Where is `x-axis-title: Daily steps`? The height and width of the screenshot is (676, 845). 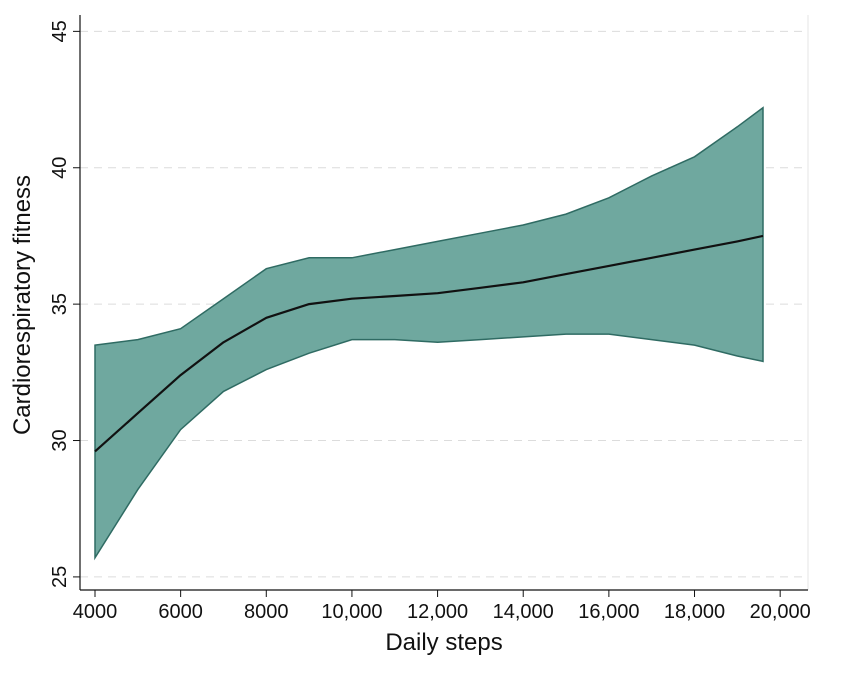
x-axis-title: Daily steps is located at coordinates (443, 642).